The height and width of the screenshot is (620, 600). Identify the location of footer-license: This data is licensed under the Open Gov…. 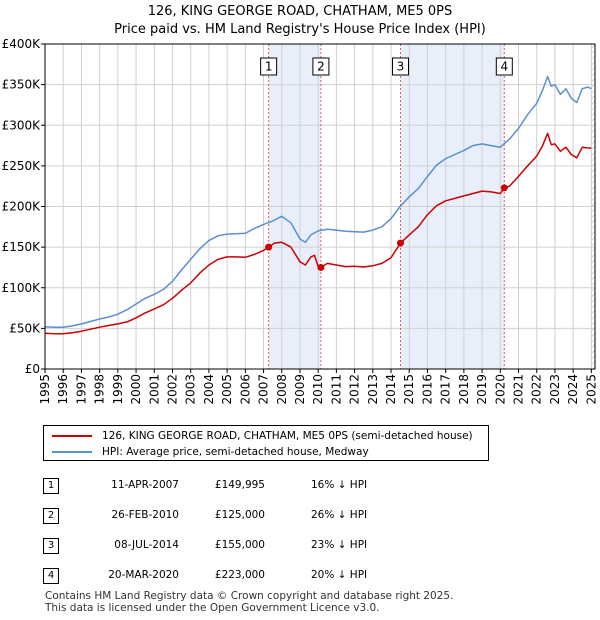
(212, 608).